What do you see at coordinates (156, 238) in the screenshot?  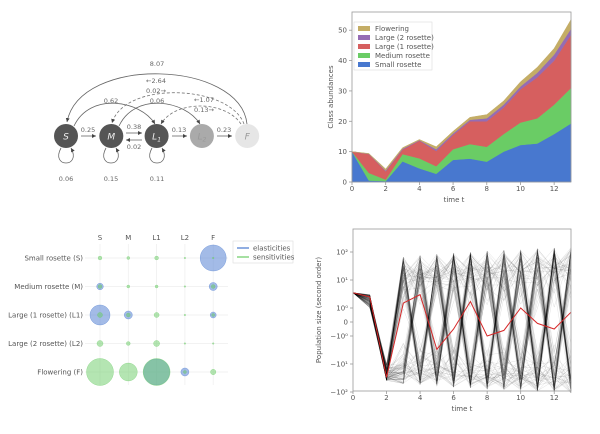 I see `column-label: L1` at bounding box center [156, 238].